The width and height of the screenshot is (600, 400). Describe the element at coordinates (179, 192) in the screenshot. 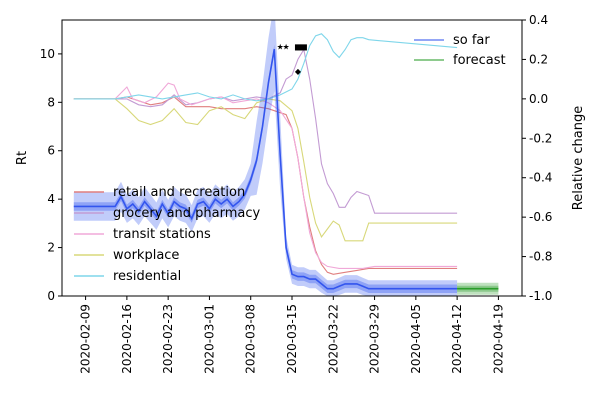

I see `legend-label-retail-and-recreation: retail and recreation` at that location.